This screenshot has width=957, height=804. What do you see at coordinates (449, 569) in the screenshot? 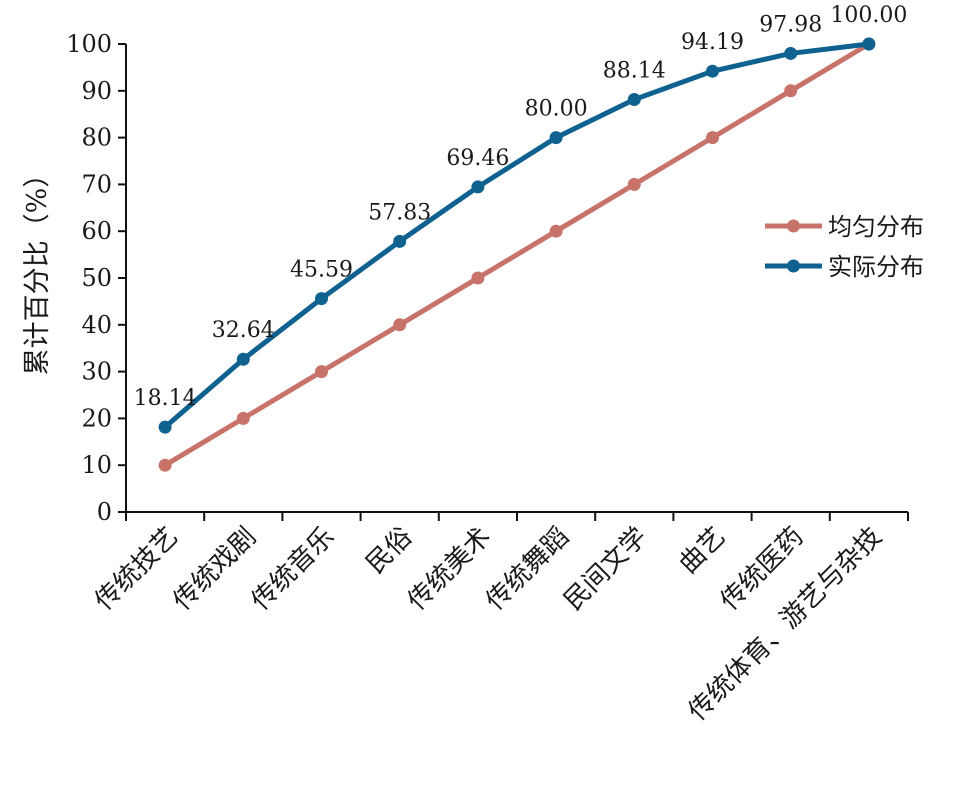
I see `x-tick-label: 传统美术` at bounding box center [449, 569].